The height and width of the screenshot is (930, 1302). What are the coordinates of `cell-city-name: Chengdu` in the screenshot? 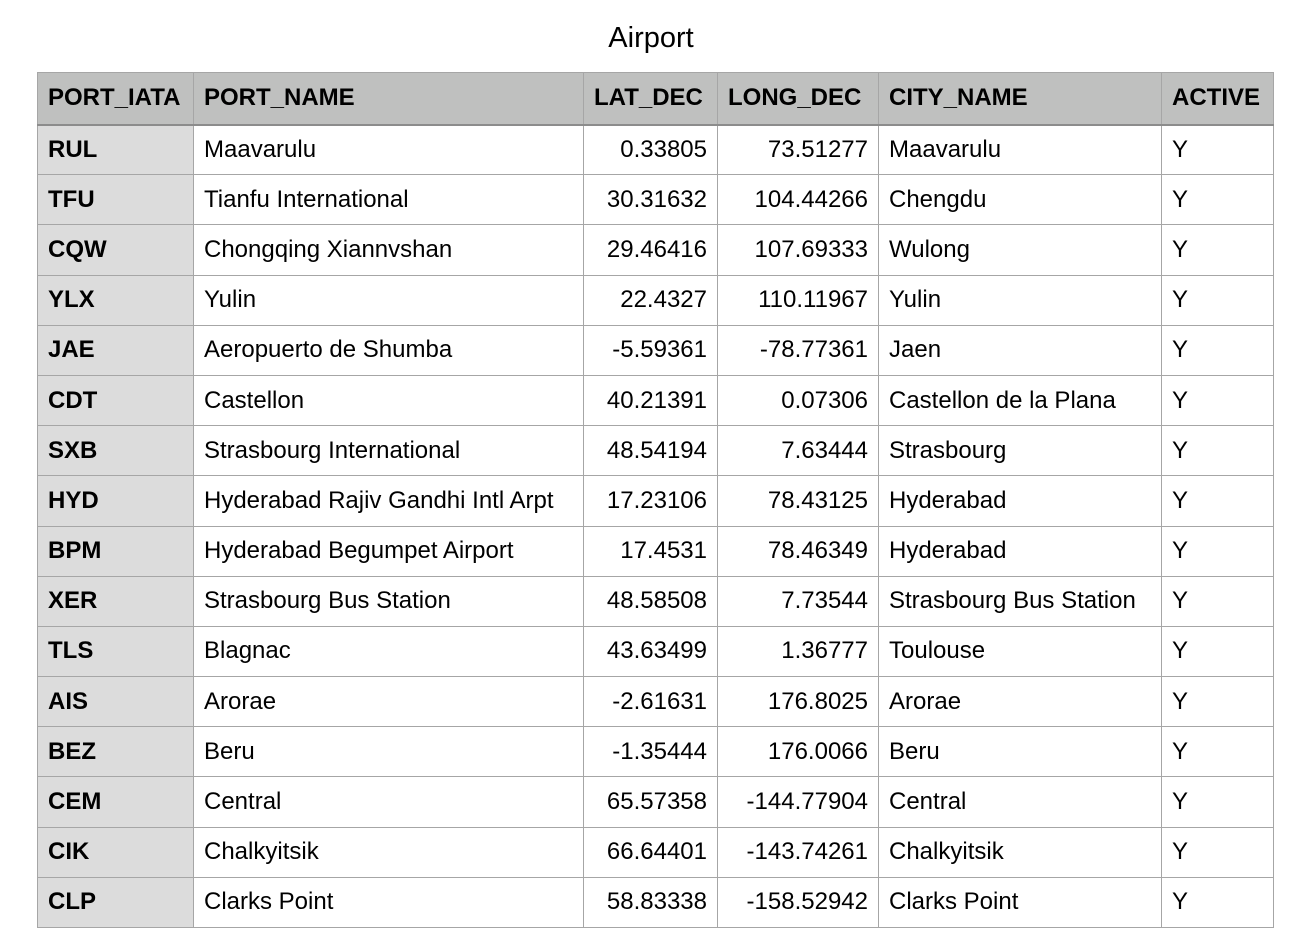 It's located at (1020, 200).